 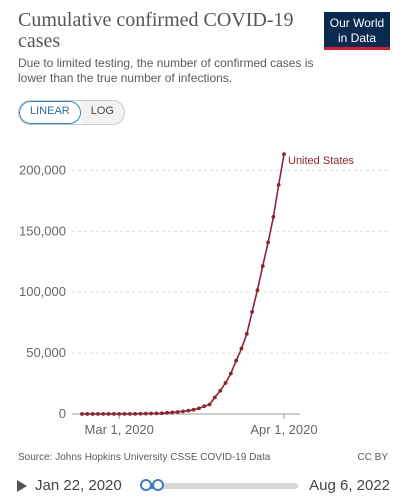 I want to click on y-tick-label: 200,000, so click(x=42, y=169).